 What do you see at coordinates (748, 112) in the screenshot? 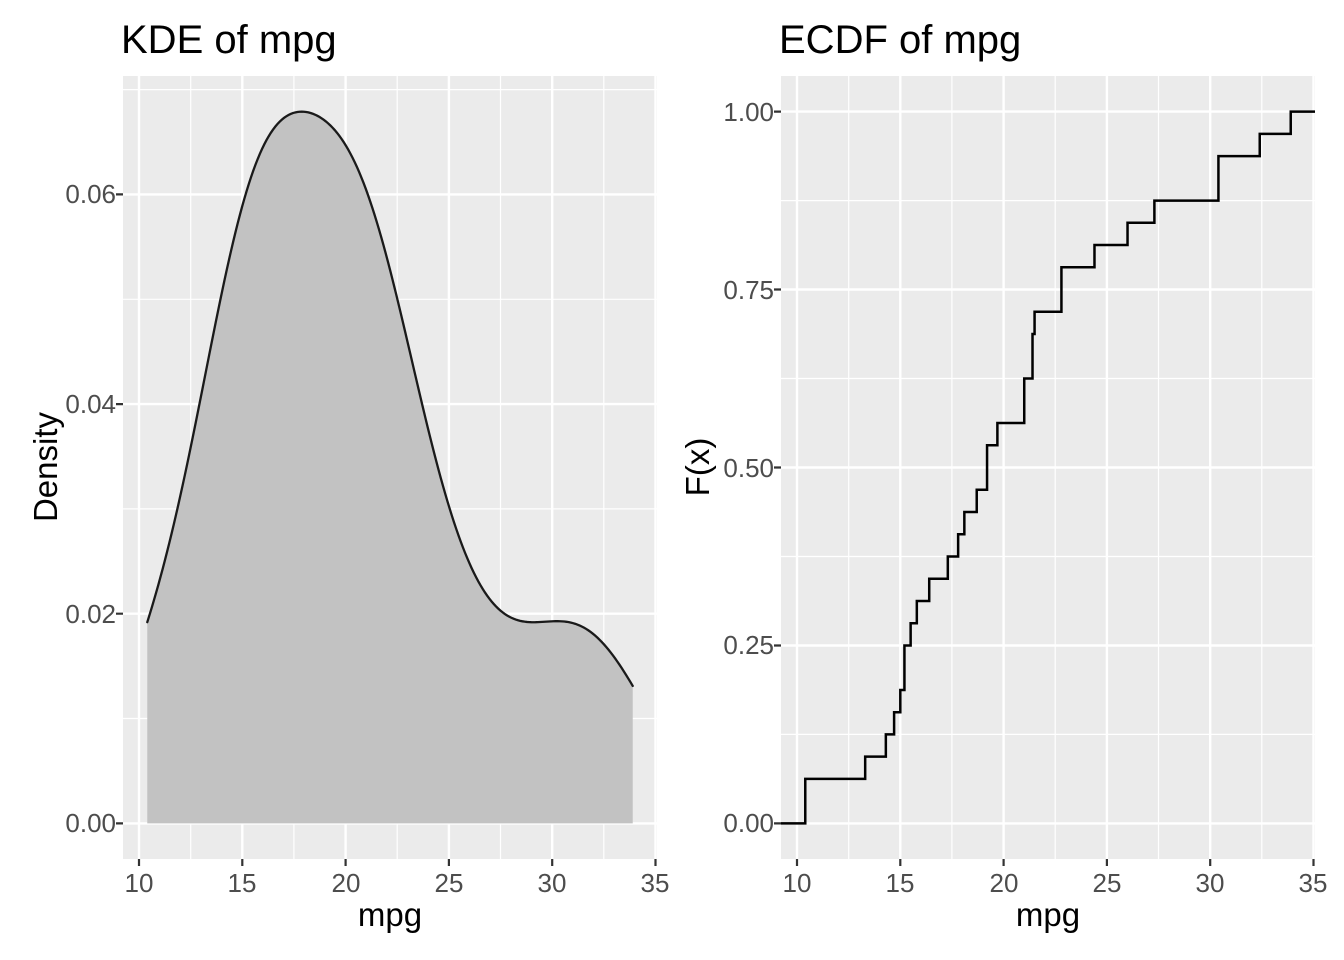
I see `ecdf-y-tick-label: 1.00` at bounding box center [748, 112].